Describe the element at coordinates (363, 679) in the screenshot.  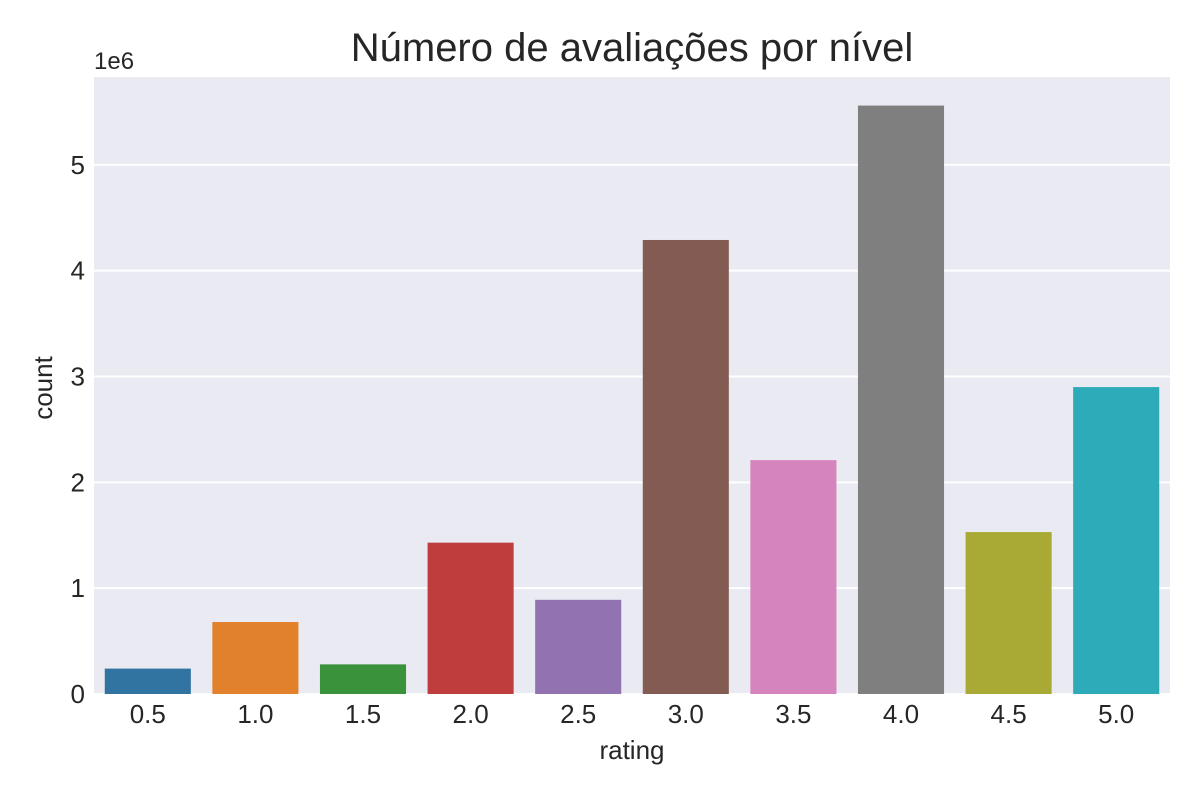
I see `bar-1.5` at that location.